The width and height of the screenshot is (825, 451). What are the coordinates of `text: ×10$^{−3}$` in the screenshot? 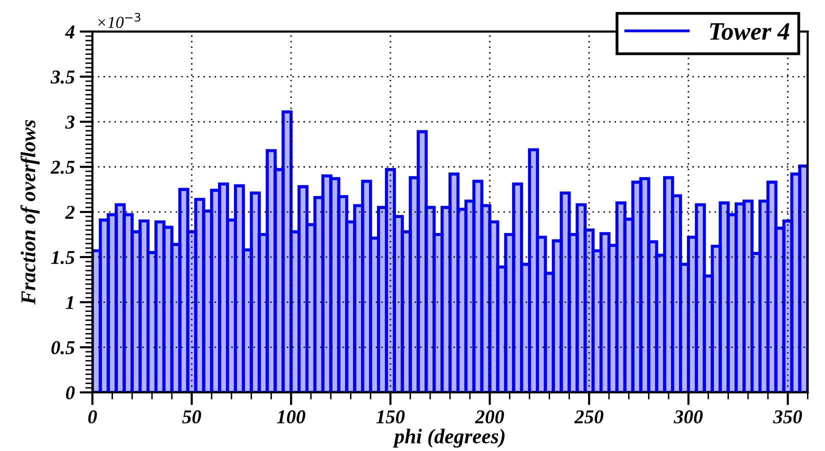 It's located at (119, 20).